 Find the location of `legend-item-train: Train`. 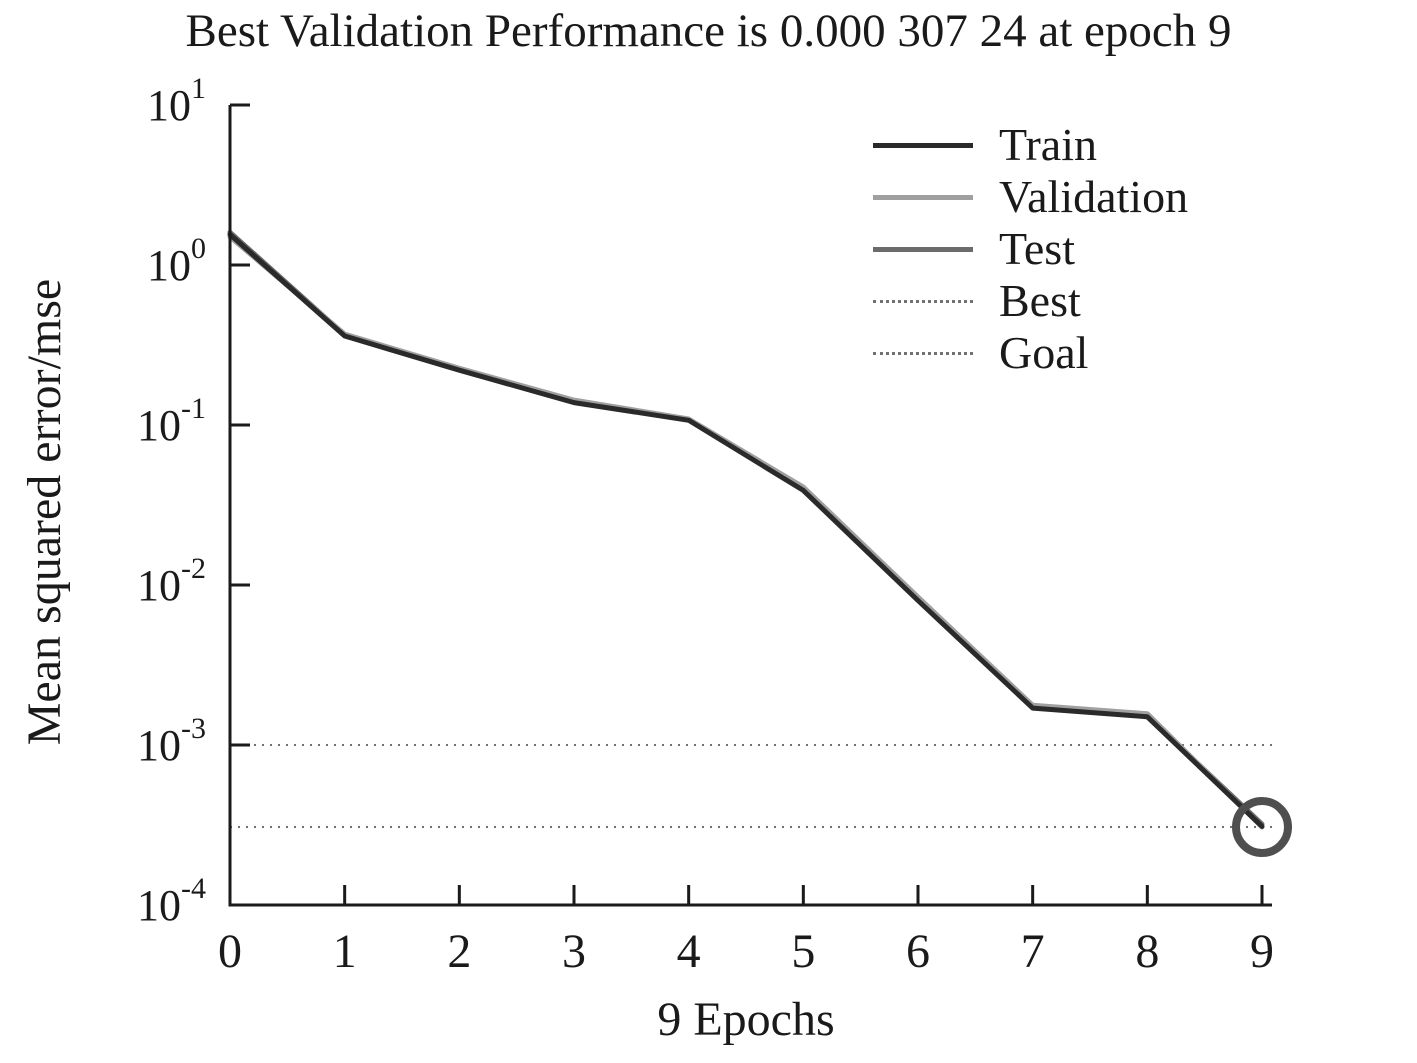

legend-item-train: Train is located at coordinates (1030, 145).